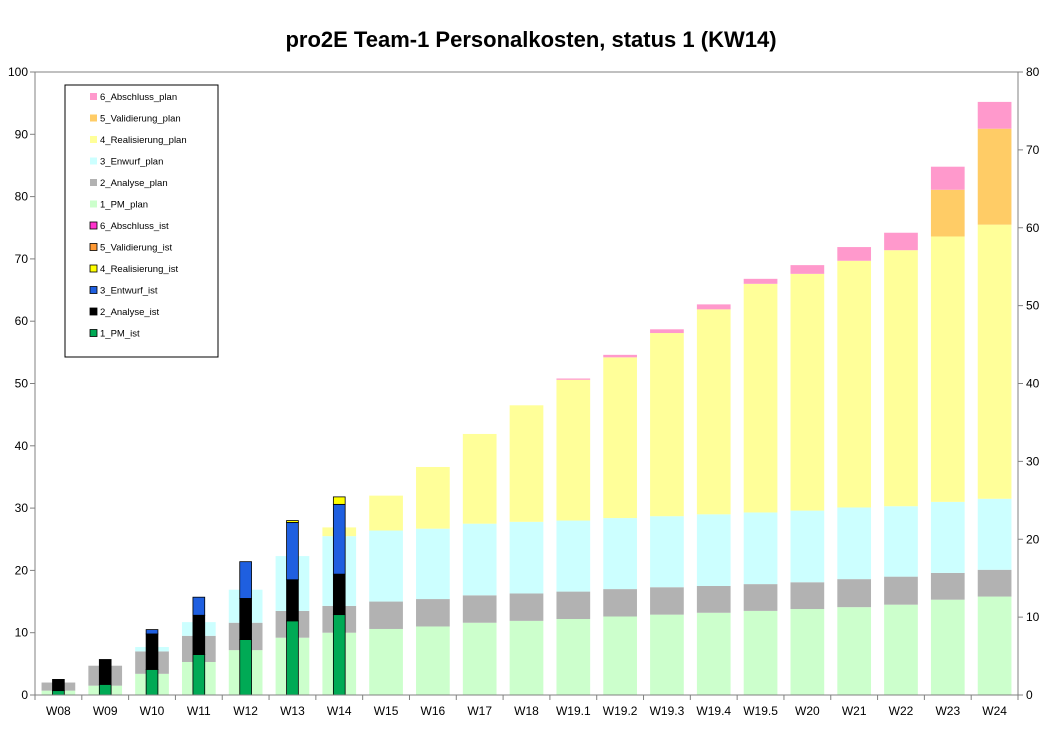 This screenshot has height=742, width=1062. I want to click on bar-1_PM_plan-W17, so click(479, 658).